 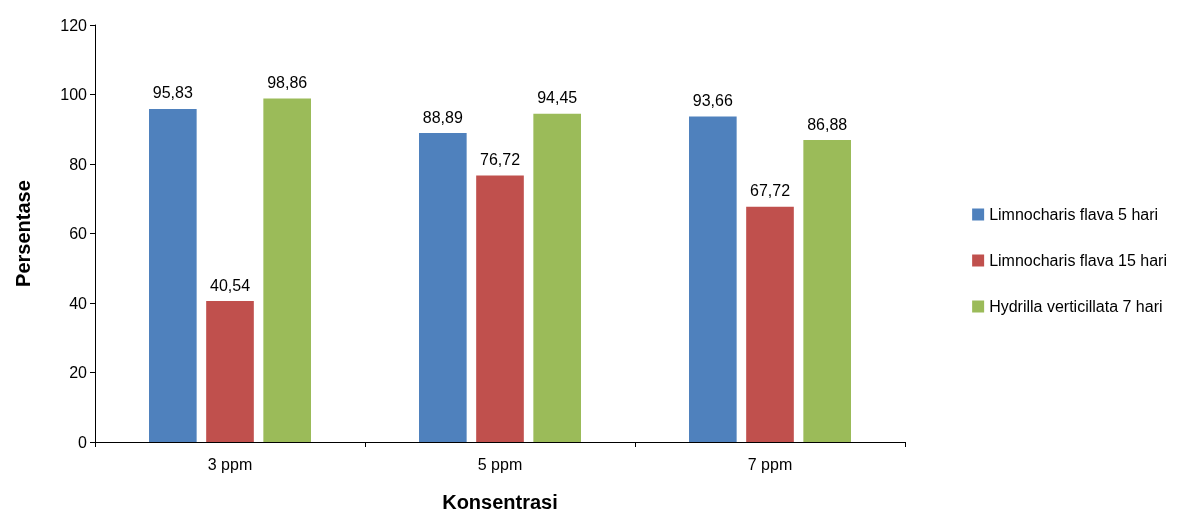 I want to click on legend-label: Limnocharis flava 5 hari, so click(x=1074, y=214).